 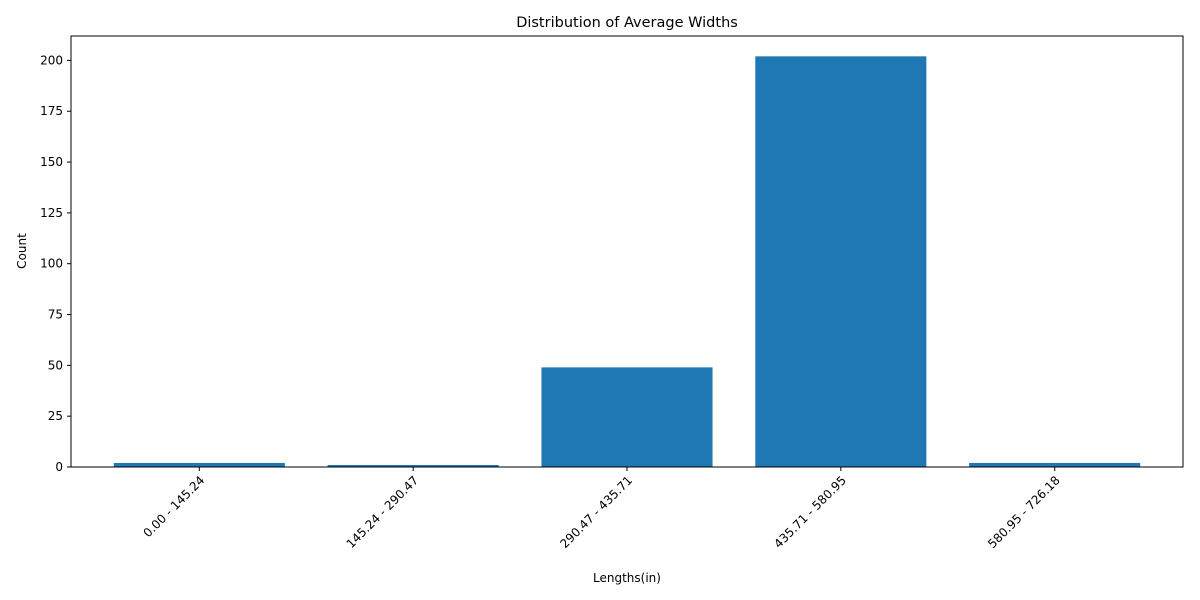 What do you see at coordinates (627, 23) in the screenshot?
I see `chart-title: Distribution of Average Widths` at bounding box center [627, 23].